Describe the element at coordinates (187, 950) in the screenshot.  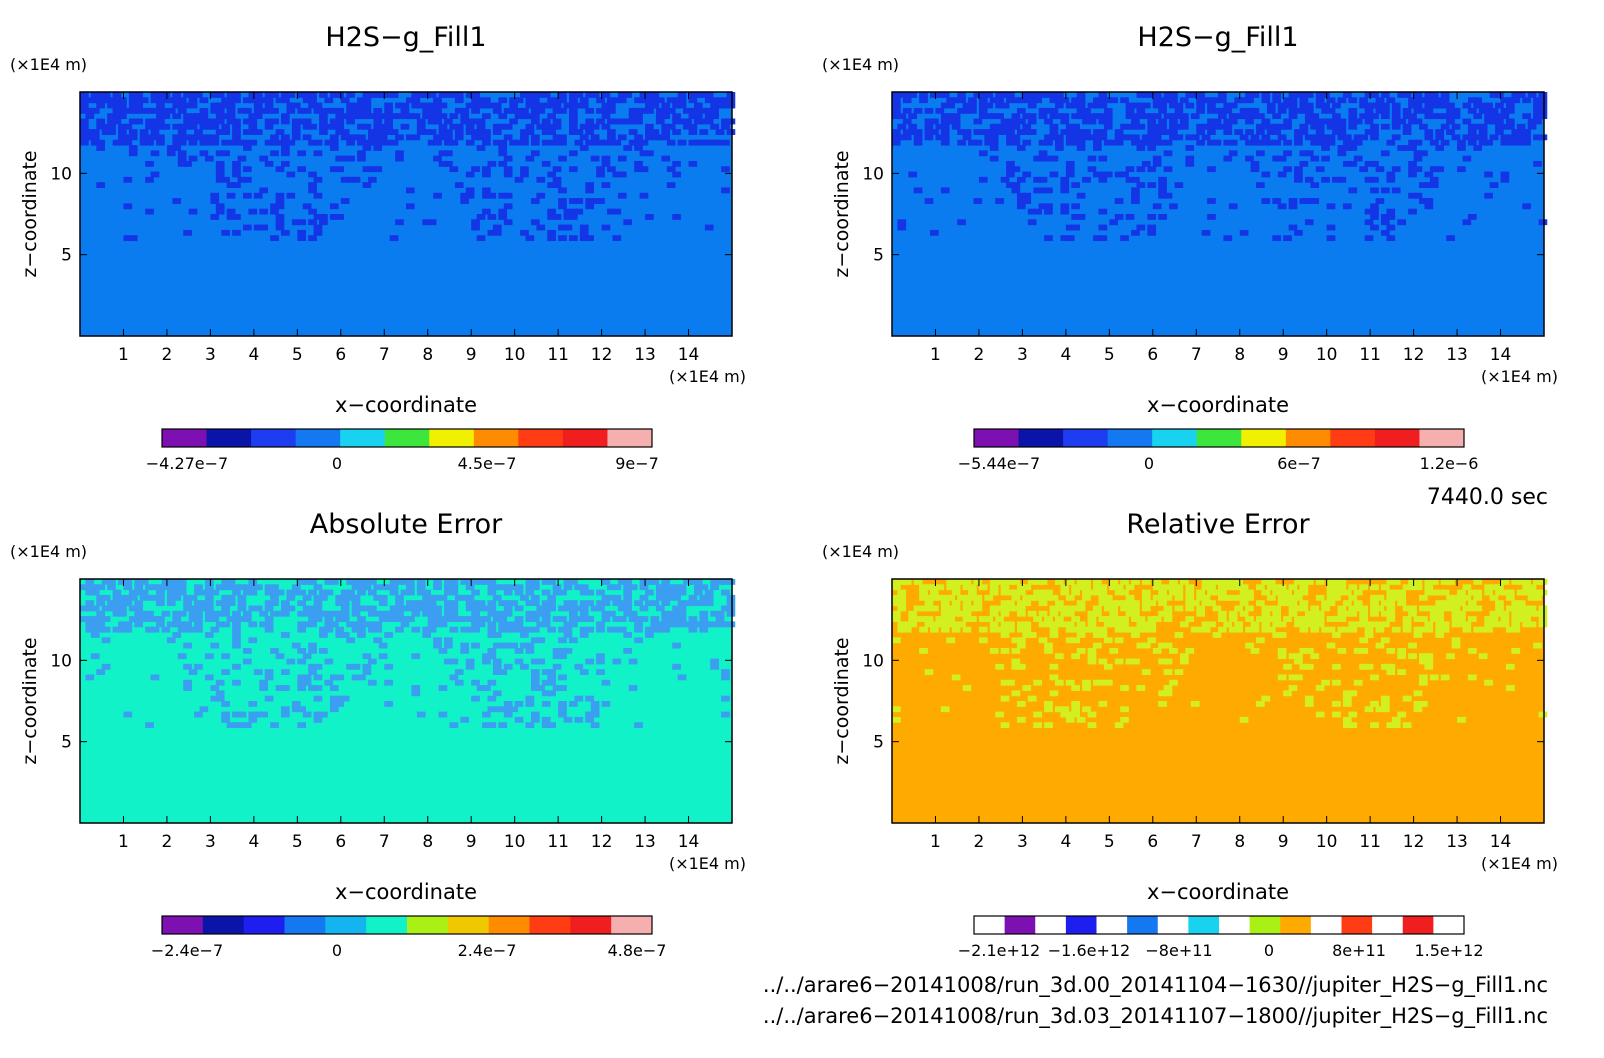
I see `colorbar-label: −2.4e−7` at that location.